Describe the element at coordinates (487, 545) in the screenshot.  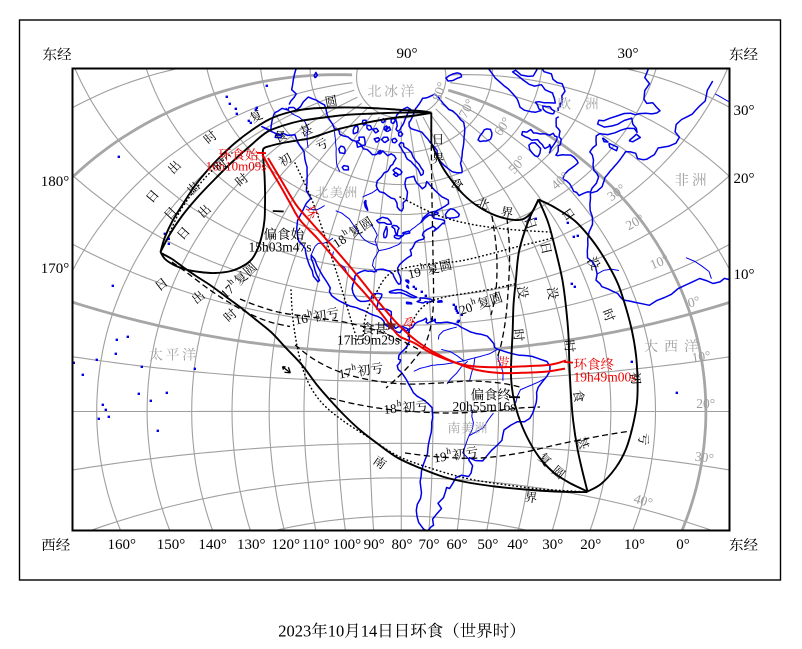
I see `svg-text: 50°` at that location.